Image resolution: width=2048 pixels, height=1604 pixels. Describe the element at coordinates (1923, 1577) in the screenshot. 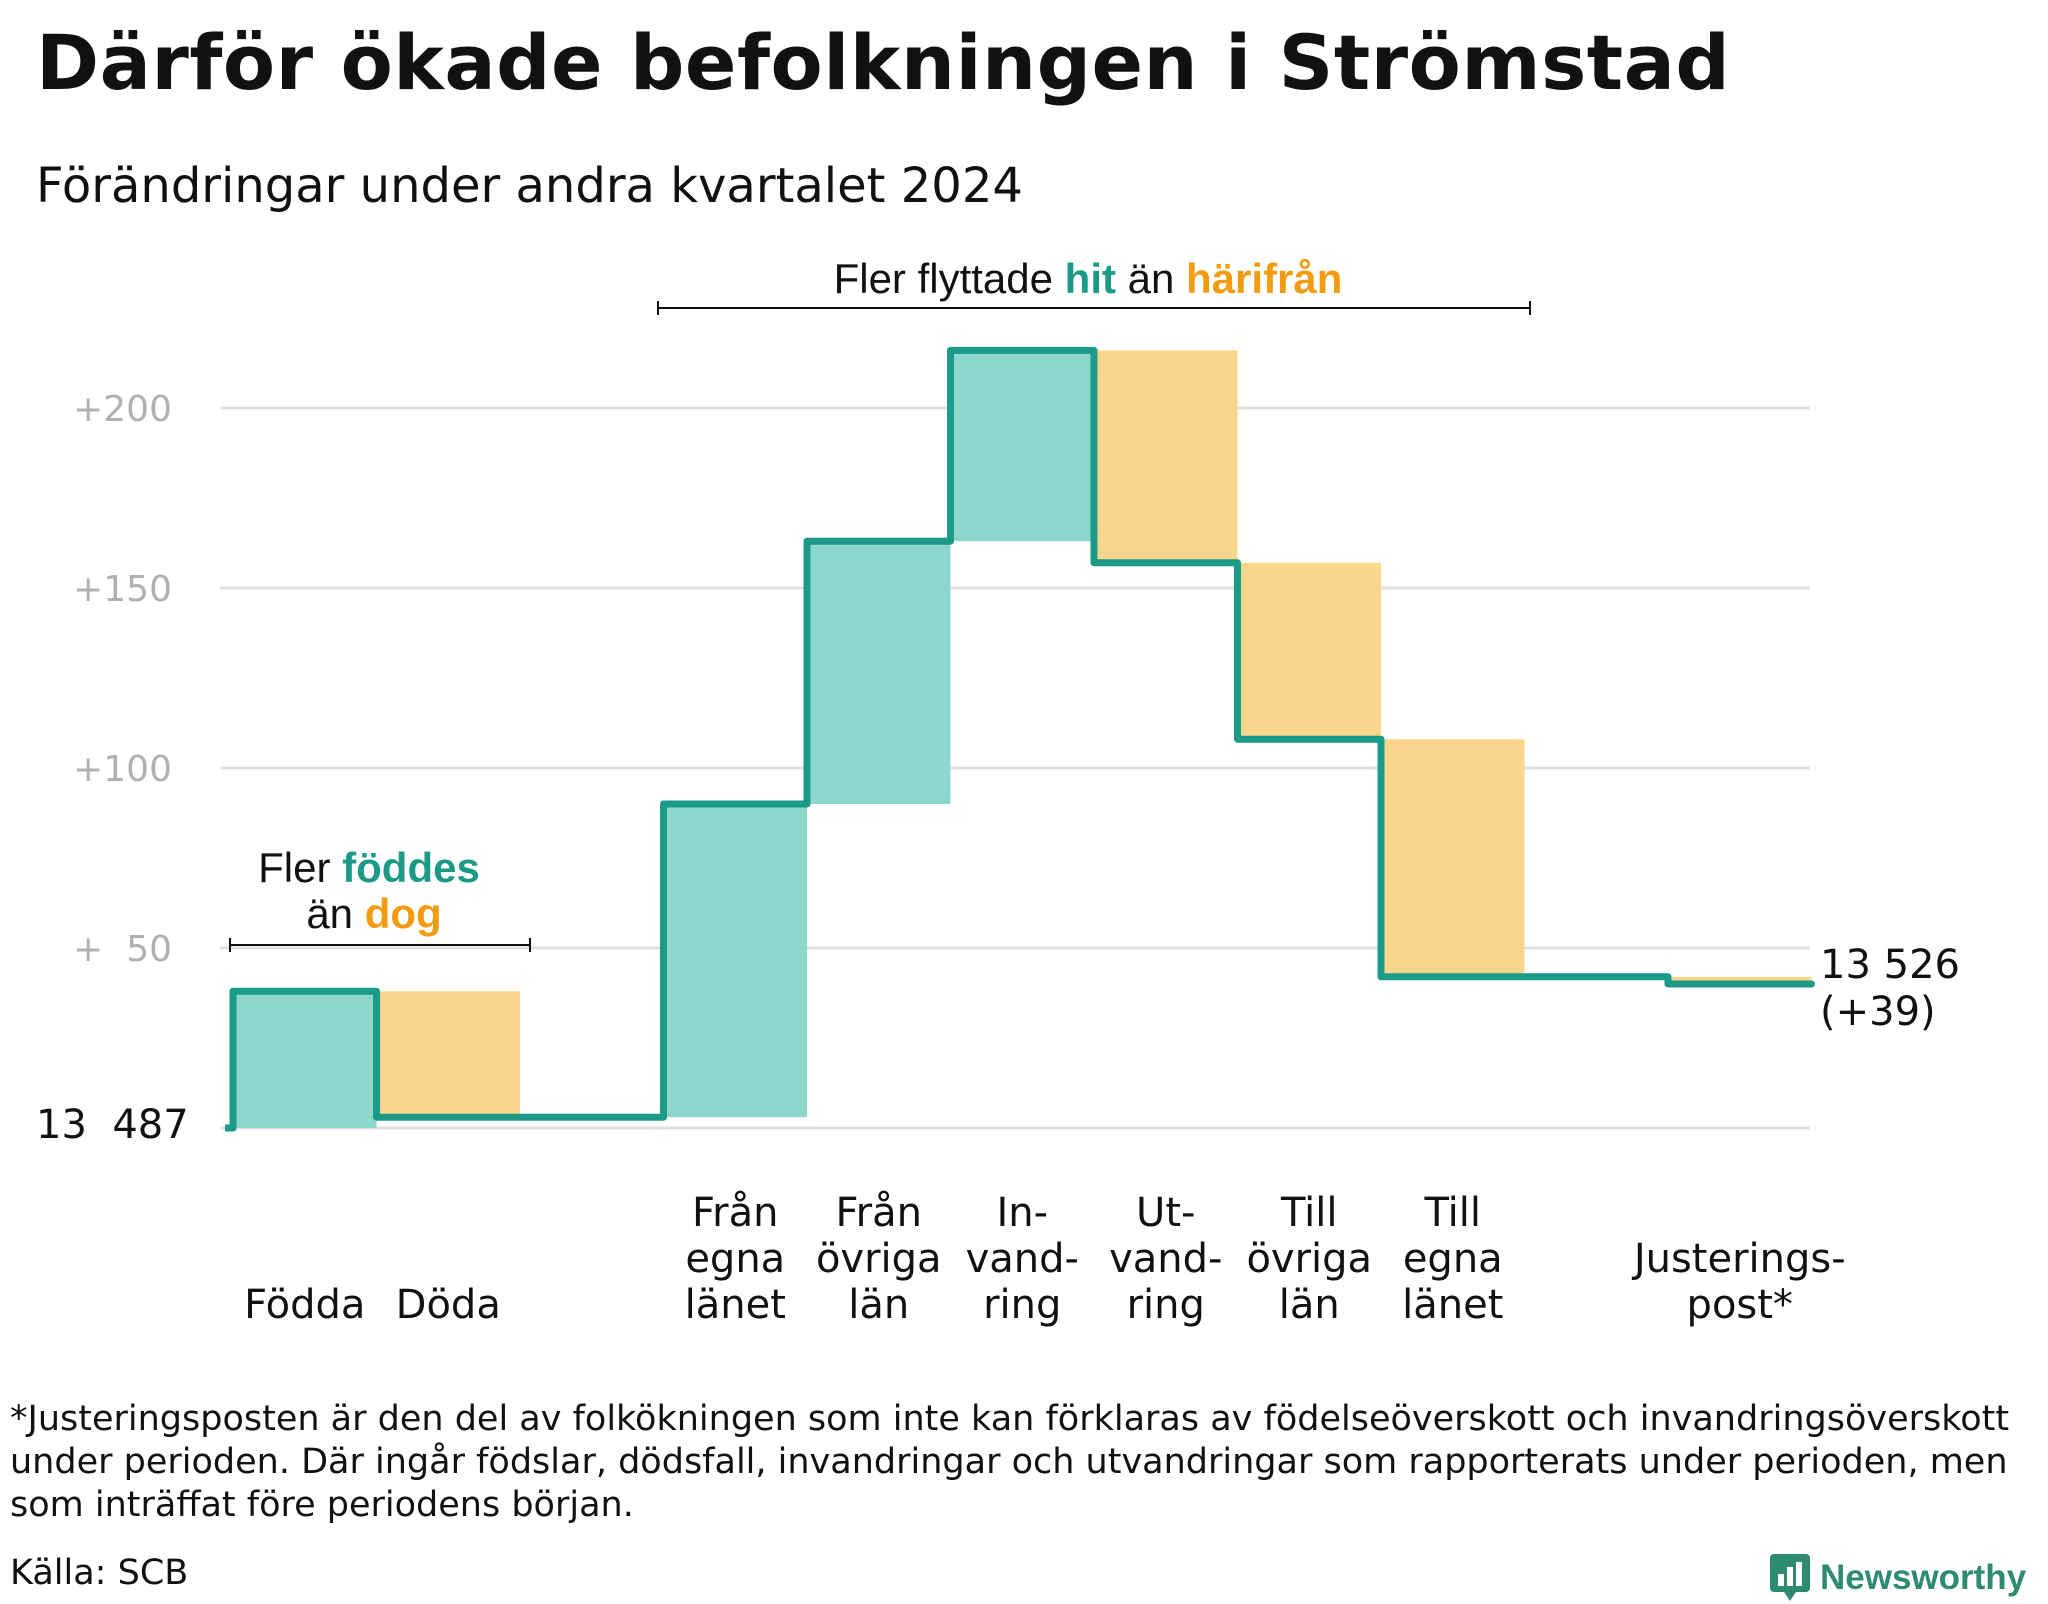

I see `brand-name: Newsworthy` at that location.